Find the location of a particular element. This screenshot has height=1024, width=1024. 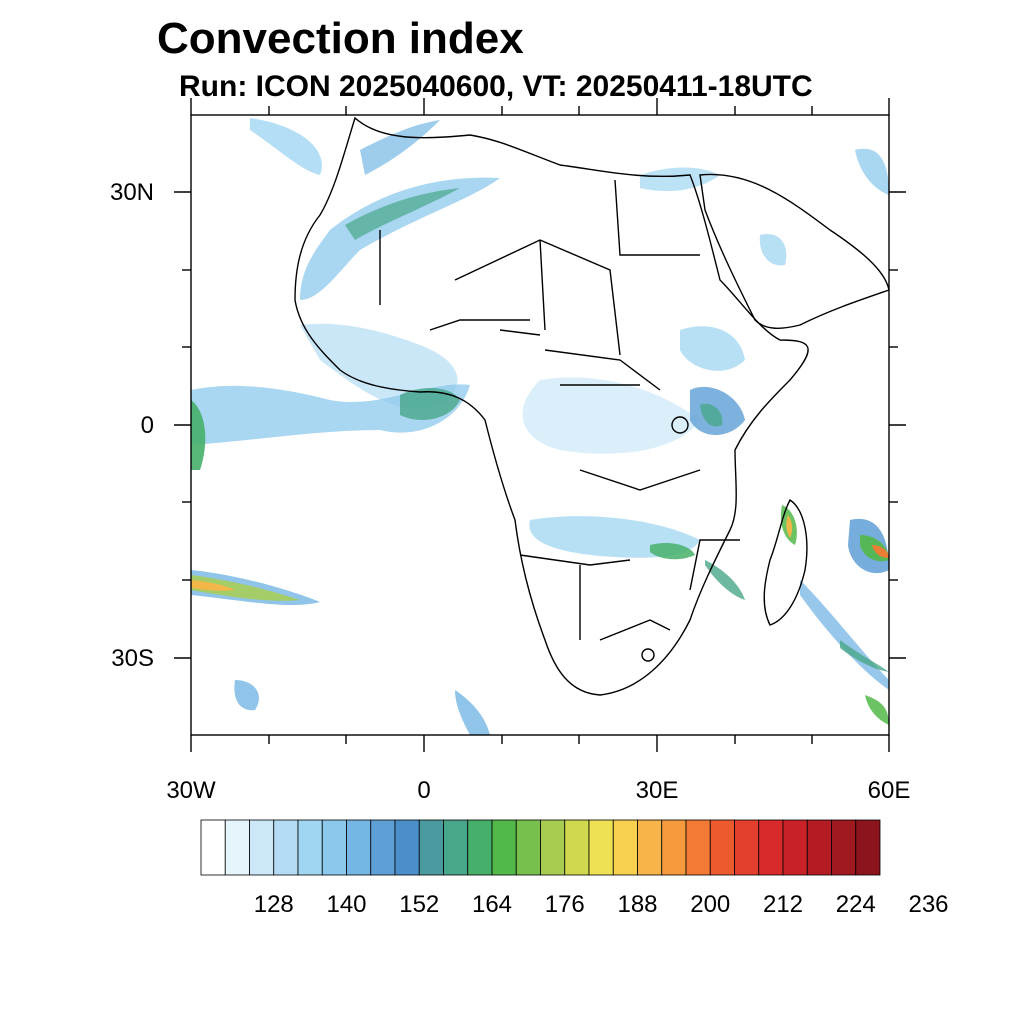

colorbar-label: 212 is located at coordinates (783, 904).